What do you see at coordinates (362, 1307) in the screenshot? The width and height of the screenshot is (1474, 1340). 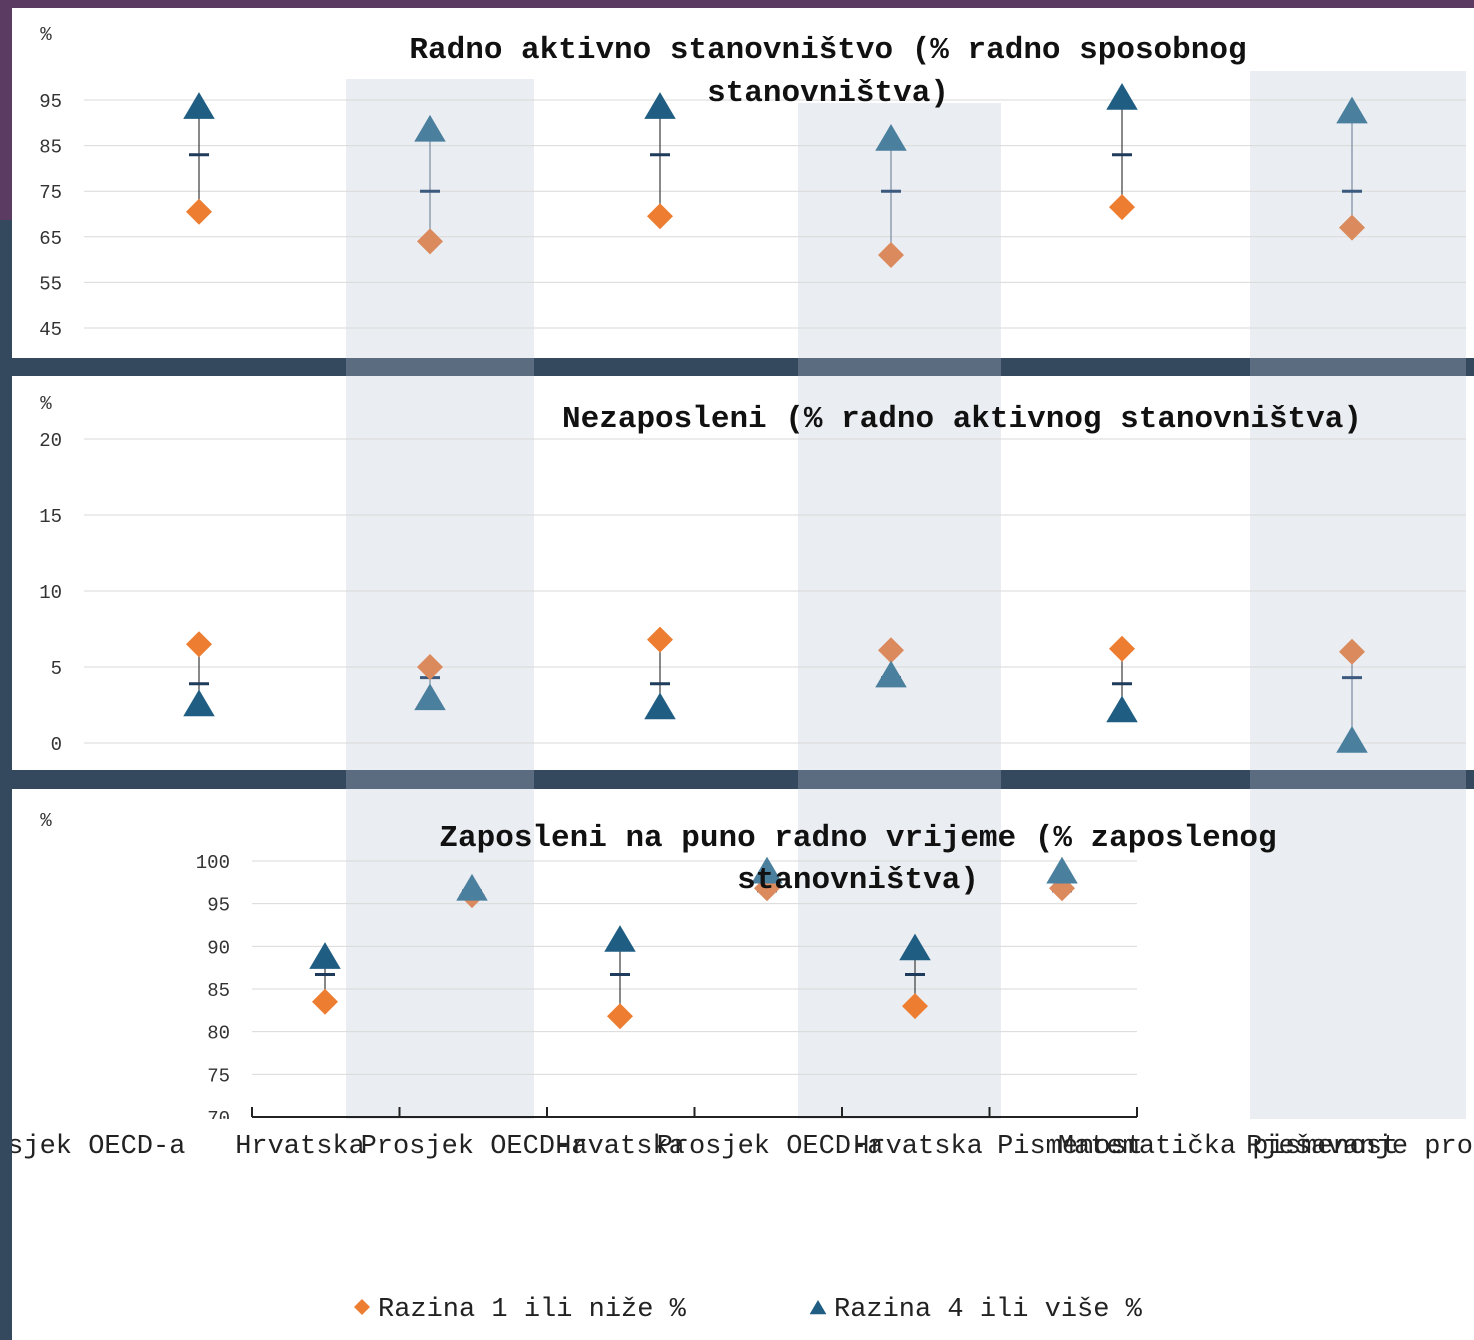 I see `legend-diamond-icon` at bounding box center [362, 1307].